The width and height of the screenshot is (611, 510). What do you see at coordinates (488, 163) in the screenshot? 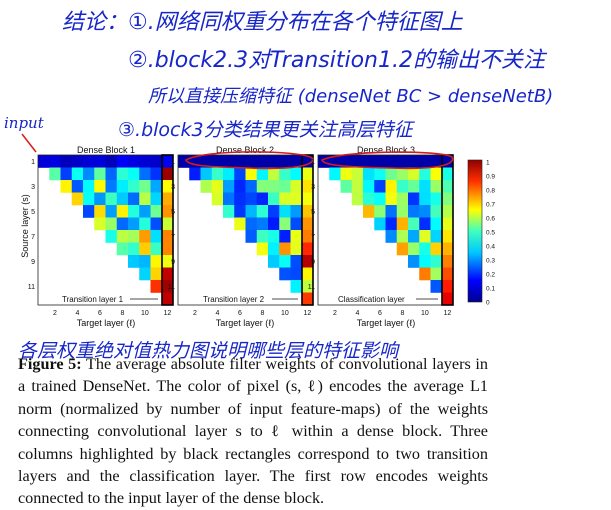
I see `colorbar-tick-label: 1` at bounding box center [488, 163].